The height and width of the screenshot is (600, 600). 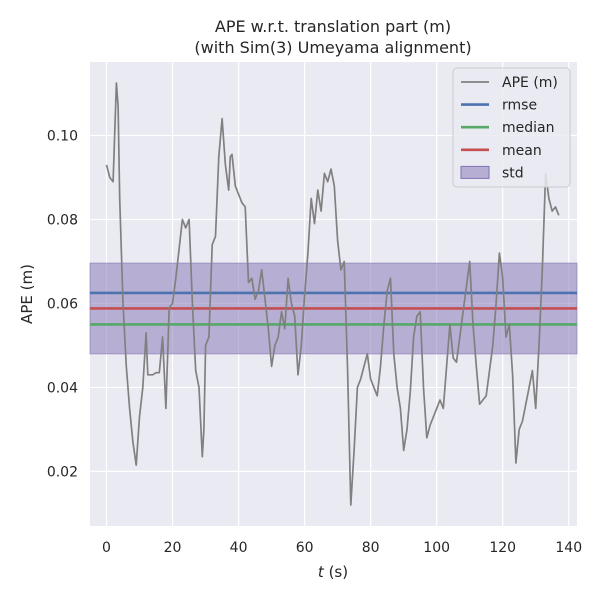 I want to click on x-axis-label-unit: (s), so click(x=336, y=572).